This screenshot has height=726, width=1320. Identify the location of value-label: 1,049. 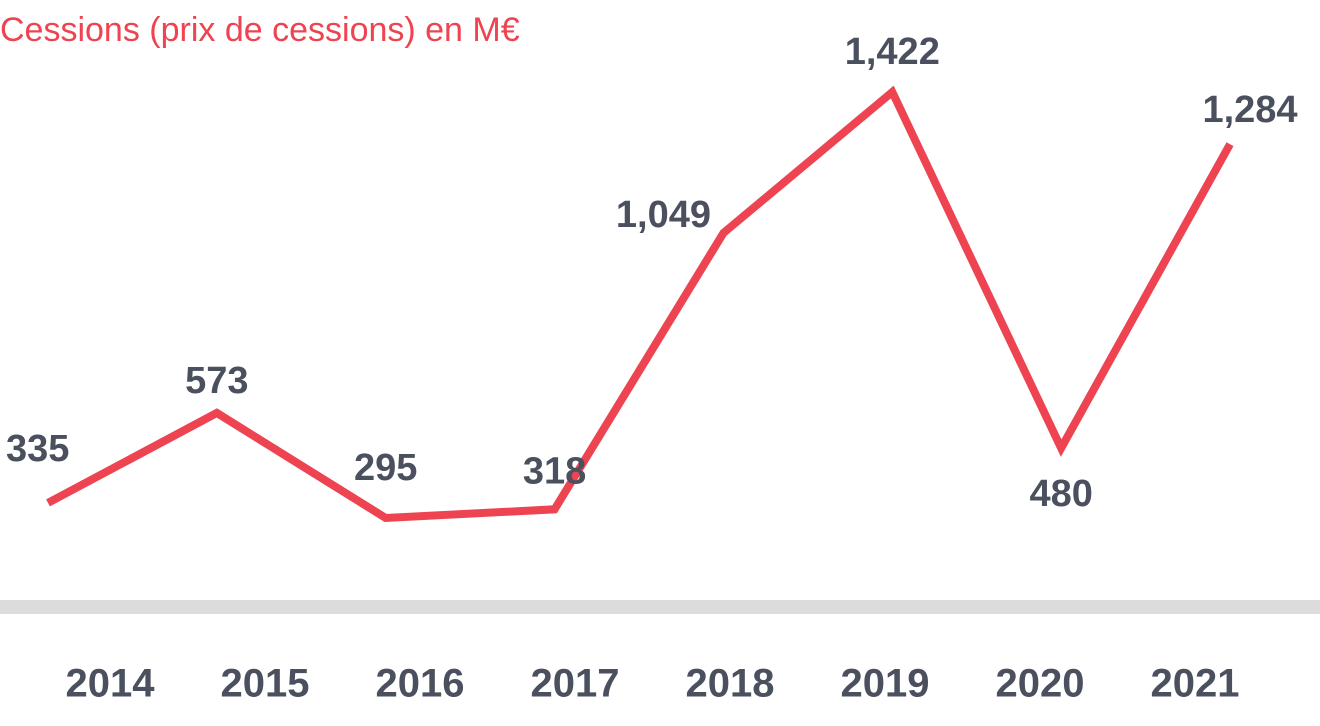
(663, 215).